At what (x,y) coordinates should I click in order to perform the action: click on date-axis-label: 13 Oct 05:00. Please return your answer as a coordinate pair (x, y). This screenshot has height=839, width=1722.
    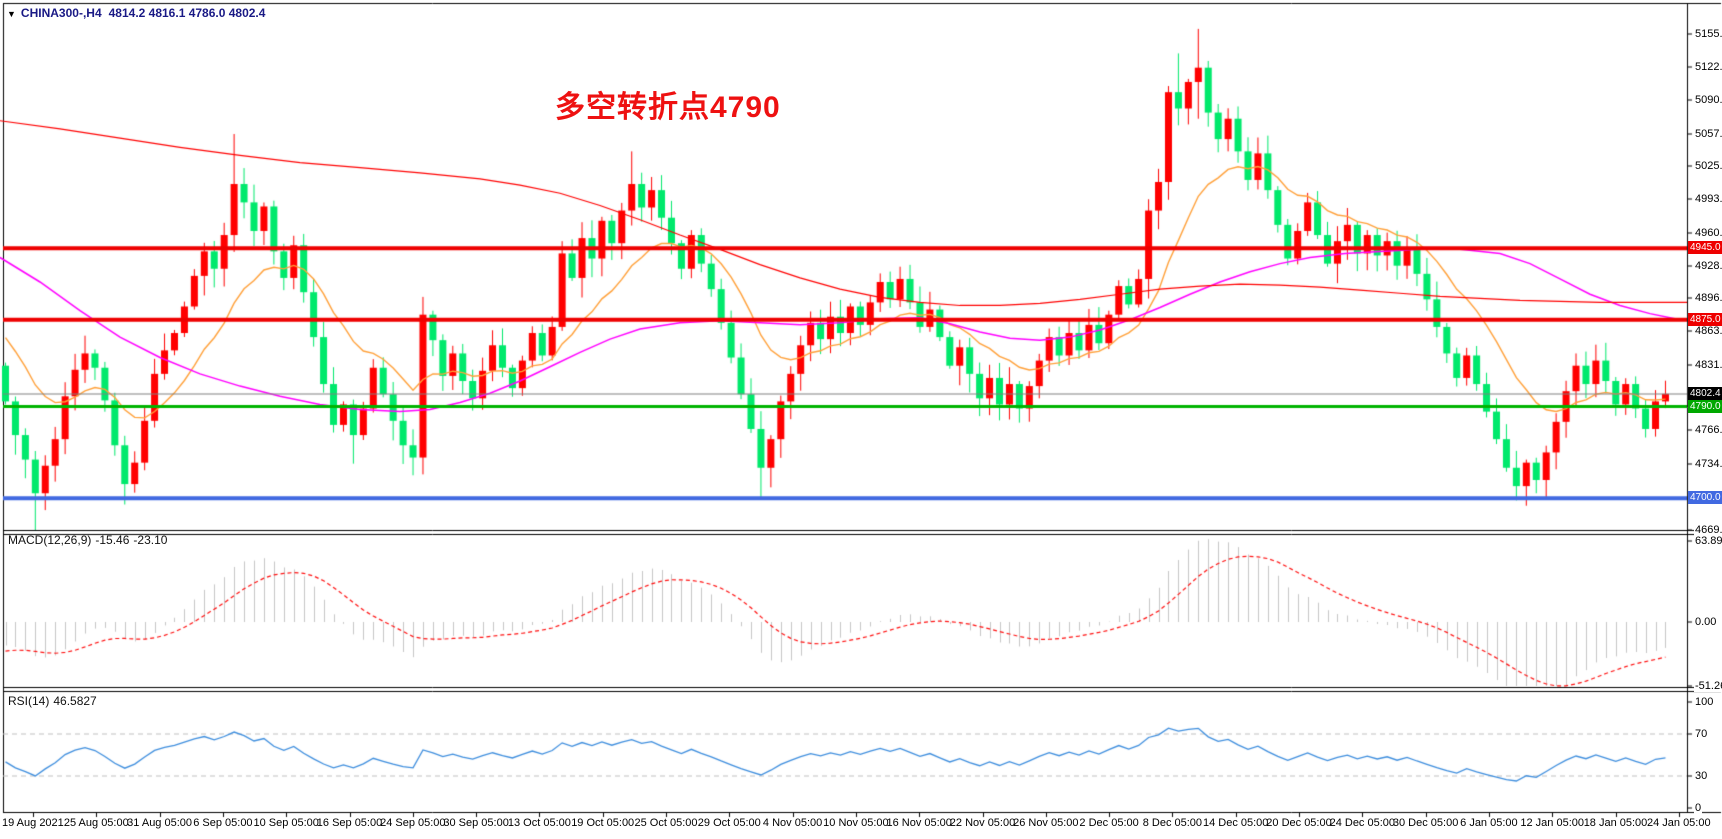
    Looking at the image, I should click on (539, 823).